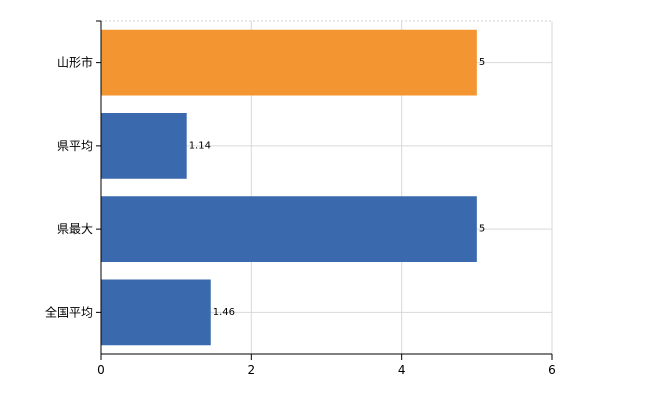  What do you see at coordinates (75, 62) in the screenshot?
I see `category-label-0: 山形市` at bounding box center [75, 62].